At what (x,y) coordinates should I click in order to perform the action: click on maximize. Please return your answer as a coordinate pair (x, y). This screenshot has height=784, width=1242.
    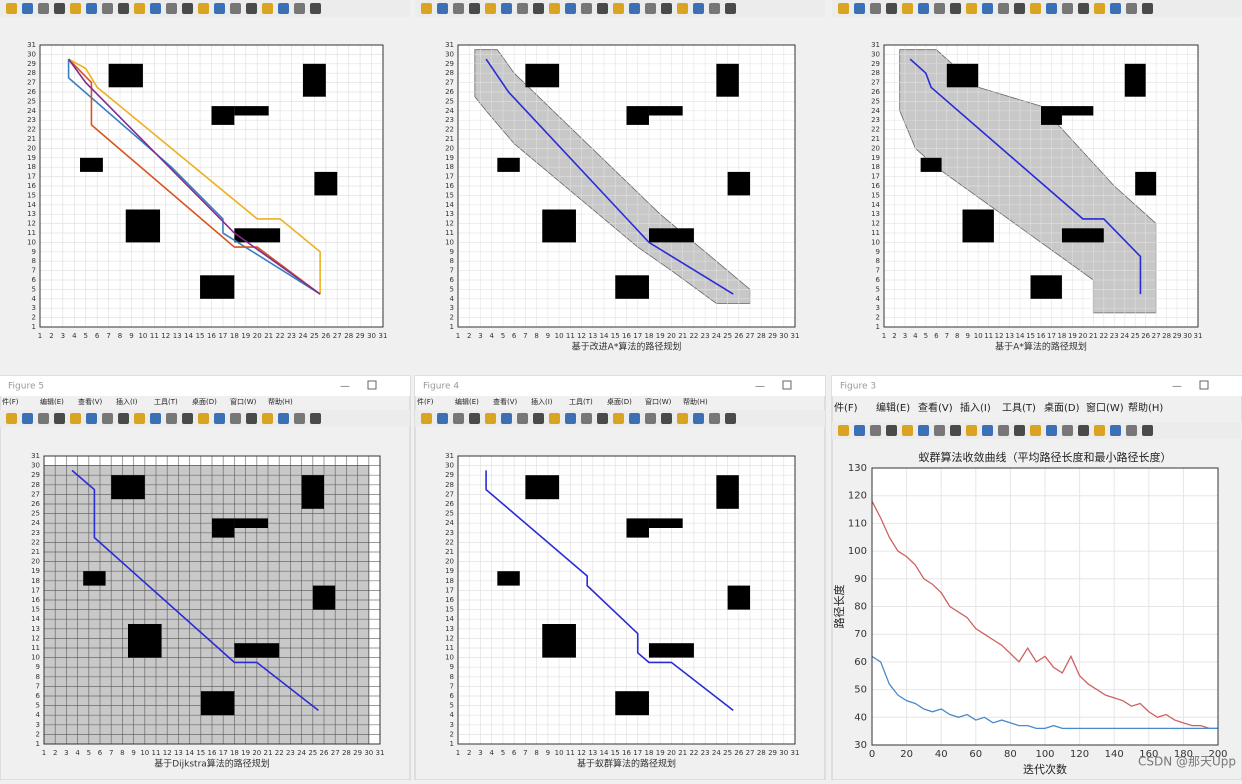
    Looking at the image, I should click on (1204, 385).